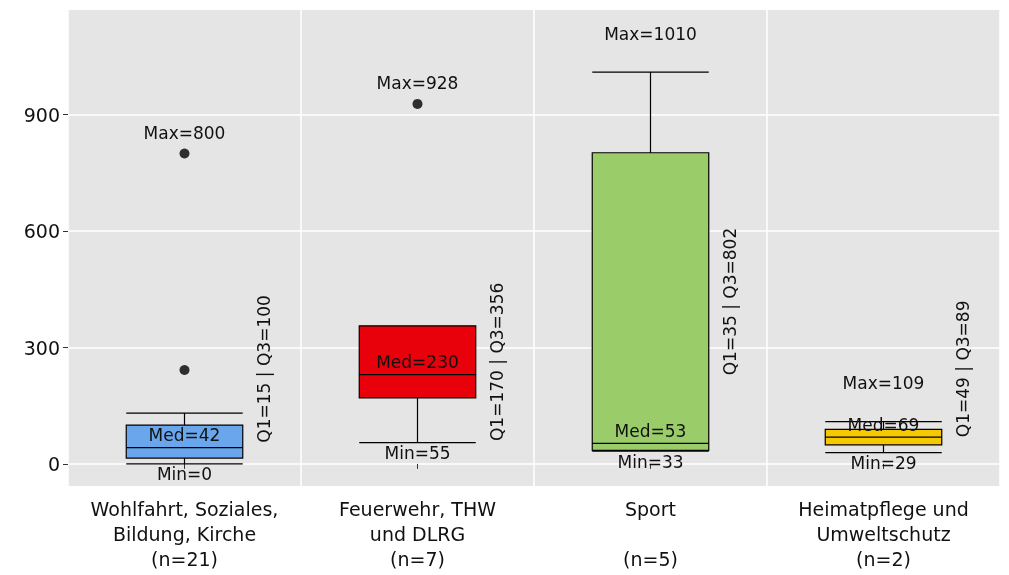  I want to click on y-tick-label: 600, so click(41, 231).